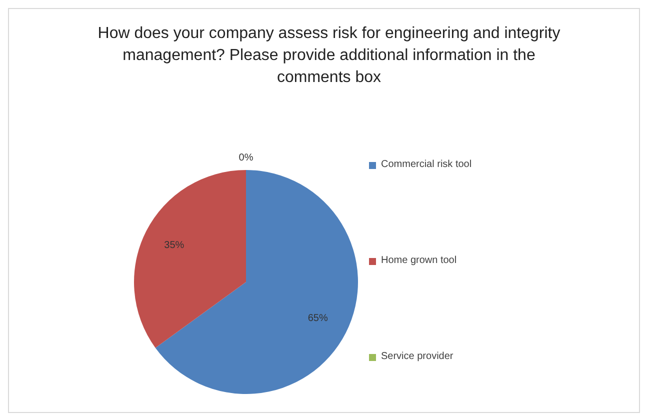  I want to click on text: 0%, so click(246, 158).